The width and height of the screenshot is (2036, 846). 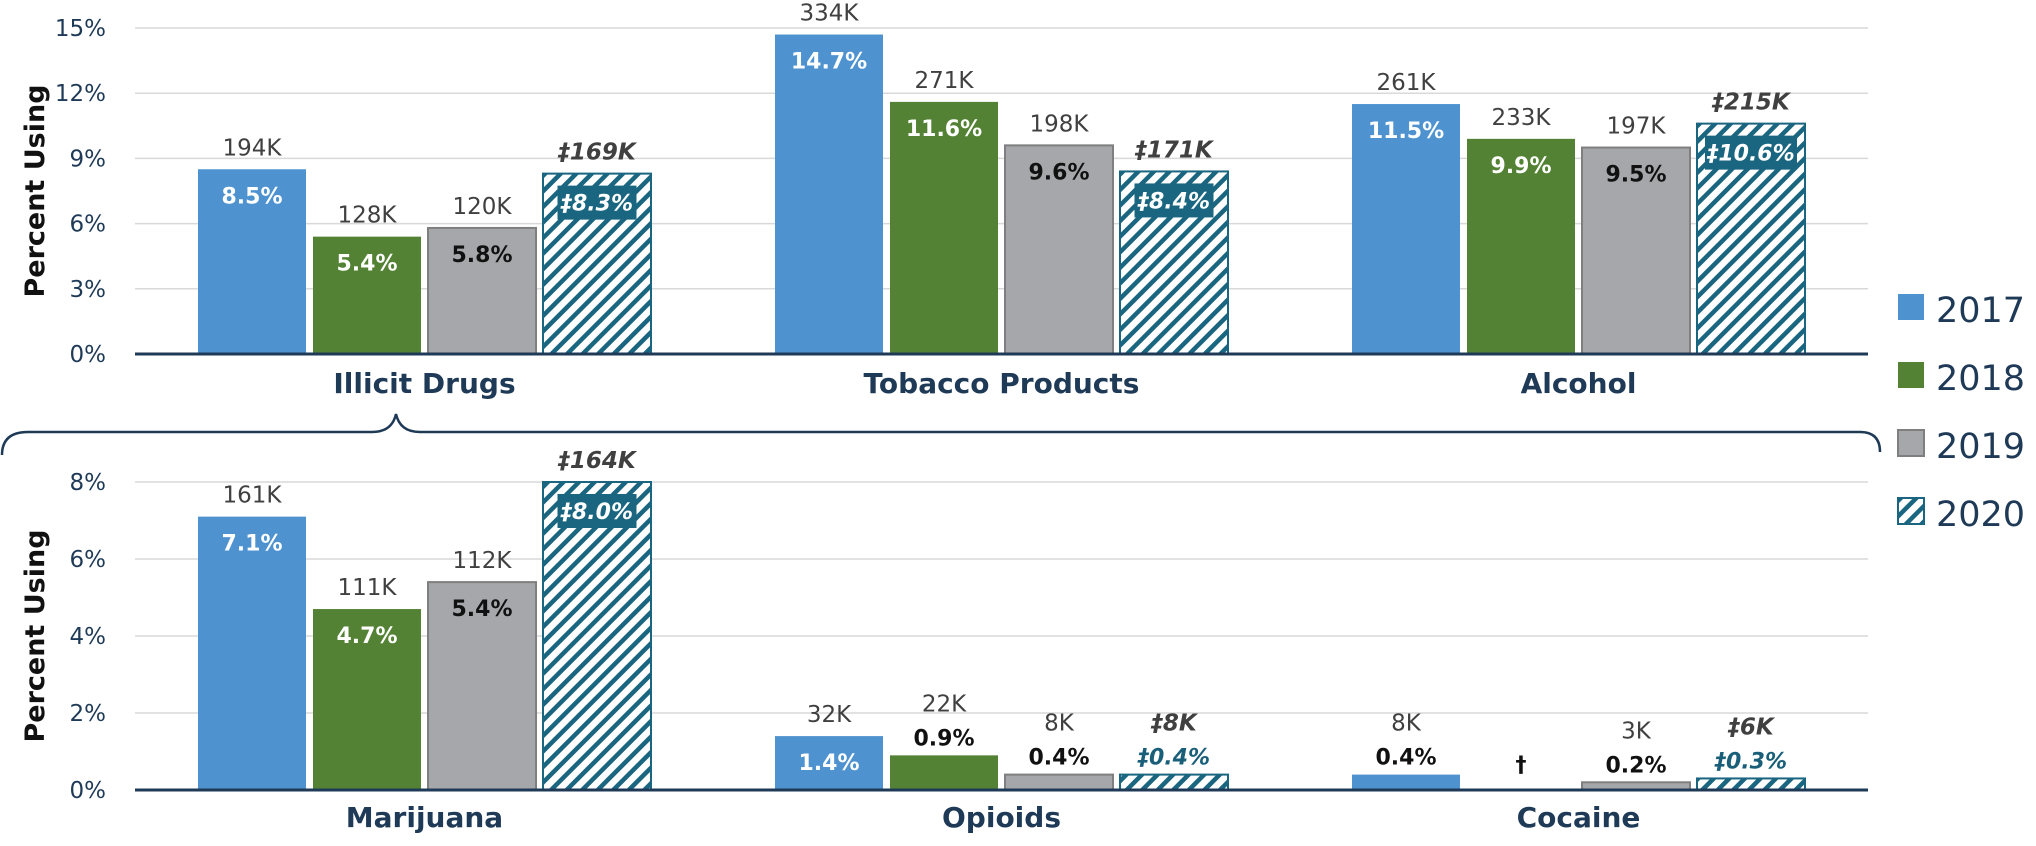 I want to click on pct-label: 0.2%, so click(x=1635, y=765).